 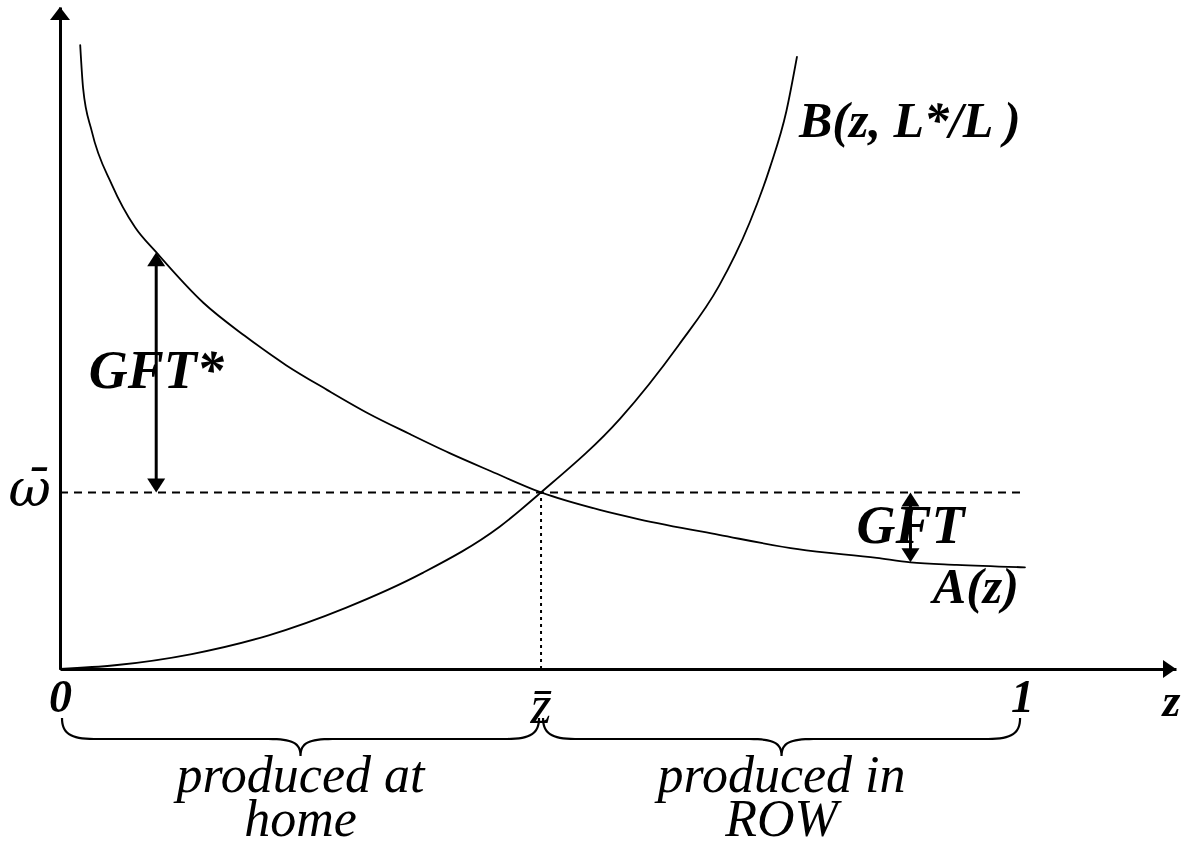 What do you see at coordinates (29, 488) in the screenshot?
I see `ref-line-label: ω̄` at bounding box center [29, 488].